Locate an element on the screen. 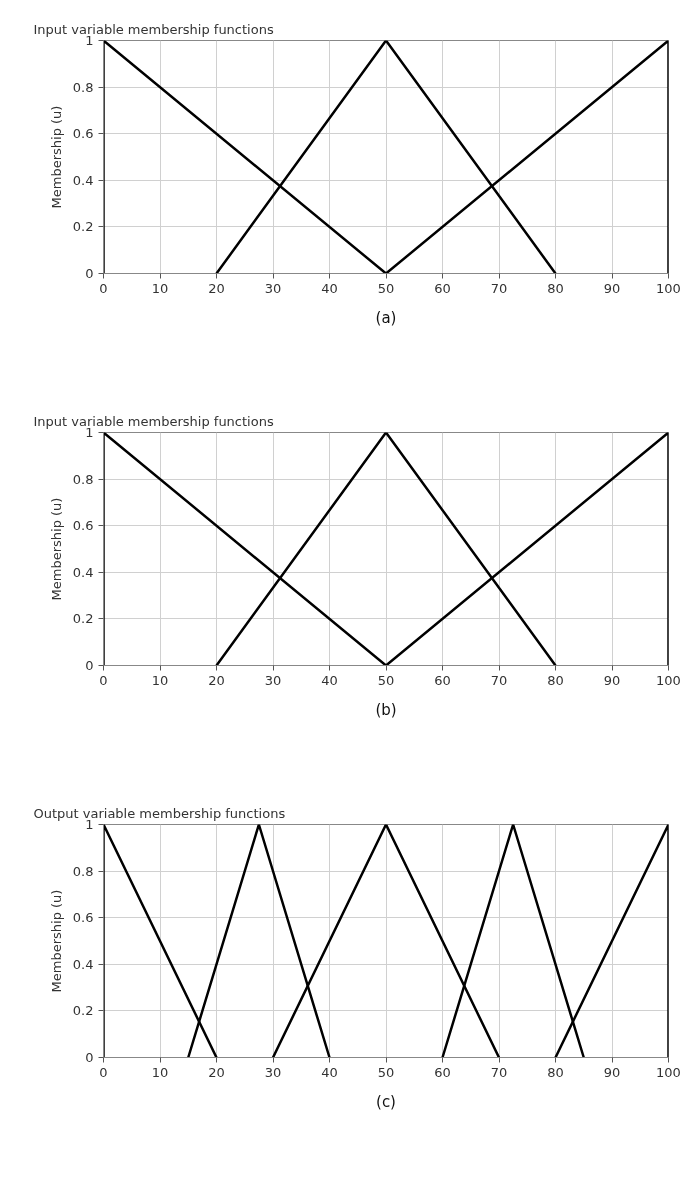 This screenshot has height=1178, width=692. text: (a) is located at coordinates (386, 317).